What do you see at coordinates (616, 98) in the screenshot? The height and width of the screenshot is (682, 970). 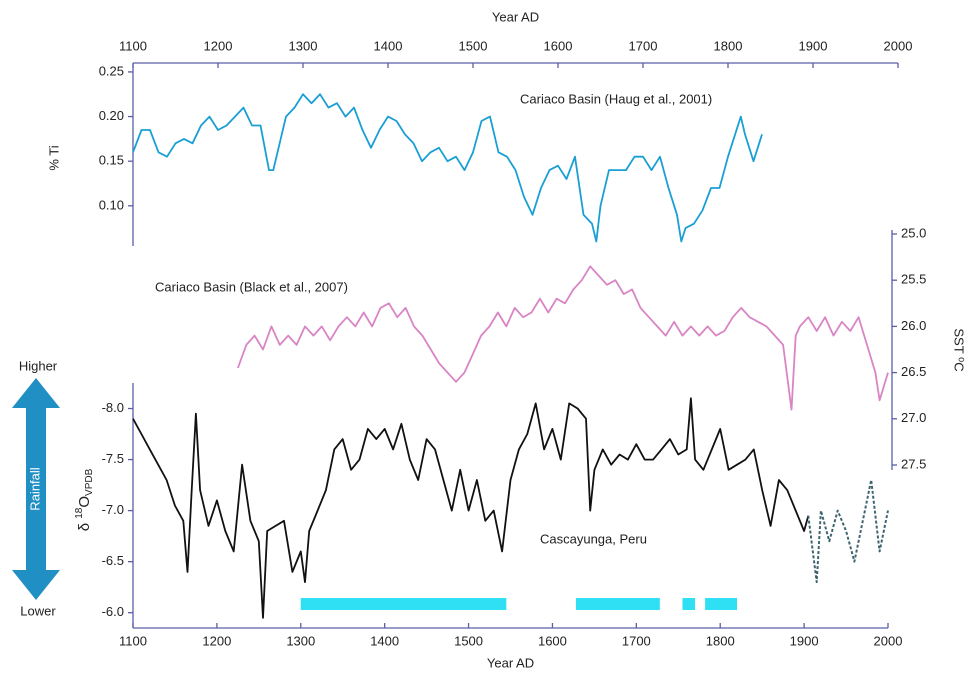 I see `series-annotation: Cariaco Basin (Haug et al., 2001)` at bounding box center [616, 98].